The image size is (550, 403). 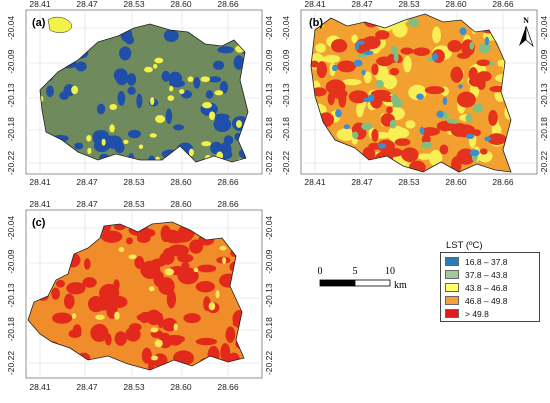 I want to click on y-tick-label-right: -20.09, so click(x=269, y=61).